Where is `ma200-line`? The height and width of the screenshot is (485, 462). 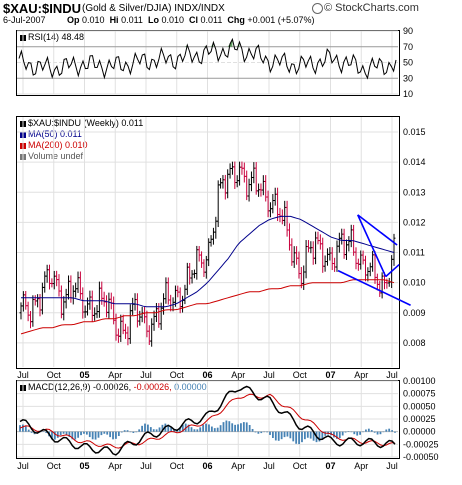
ma200-line is located at coordinates (207, 307).